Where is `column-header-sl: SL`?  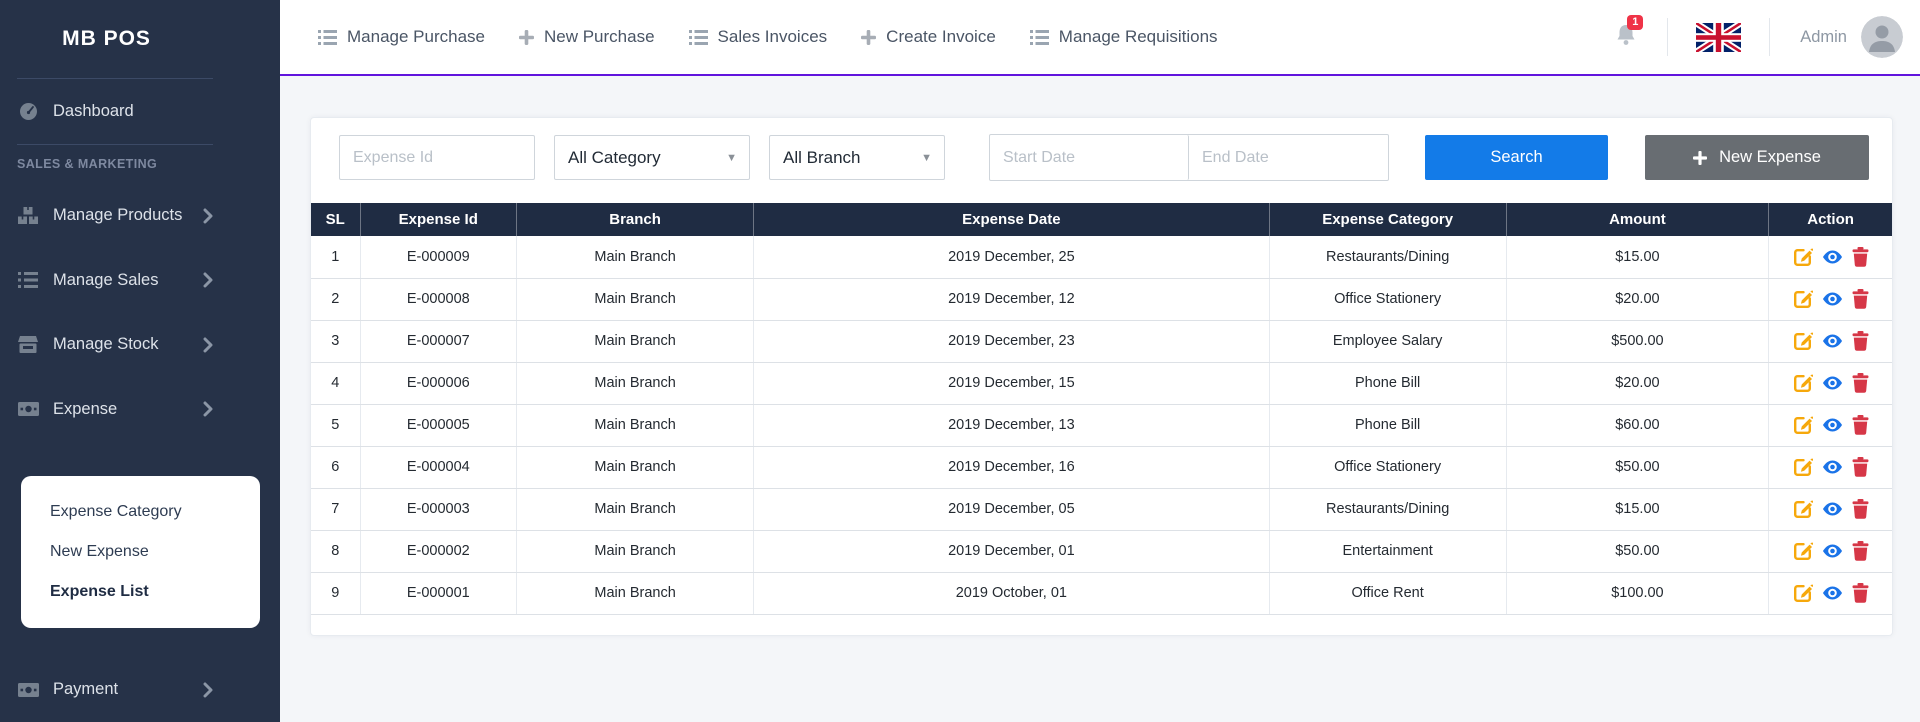
column-header-sl: SL is located at coordinates (336, 219).